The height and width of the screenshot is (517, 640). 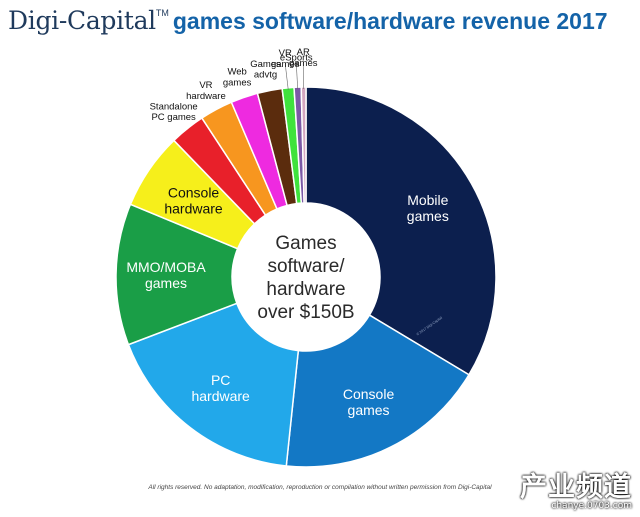 I want to click on site-watermark: 产业频道 chanye.0703.com, so click(x=576, y=492).